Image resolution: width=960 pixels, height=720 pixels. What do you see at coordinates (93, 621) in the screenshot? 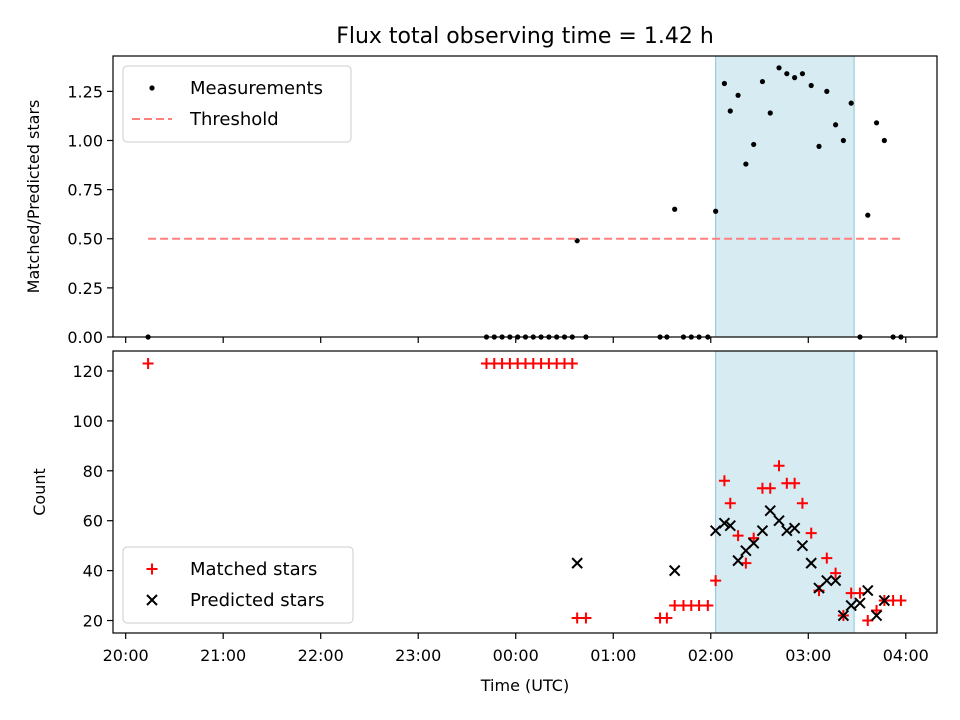
I see `y-tick-label: 20` at bounding box center [93, 621].